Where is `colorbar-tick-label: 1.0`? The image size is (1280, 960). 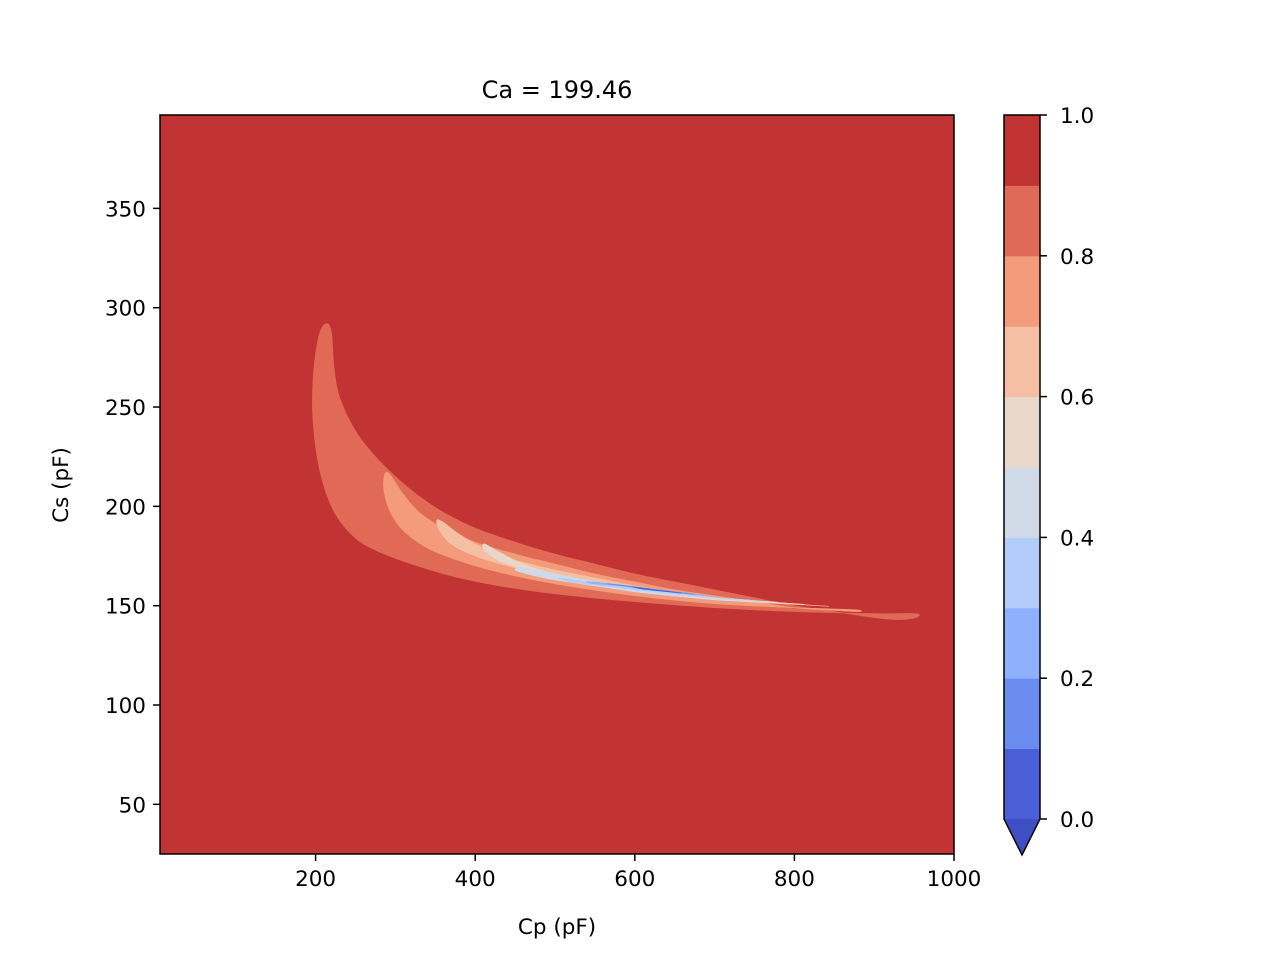
colorbar-tick-label: 1.0 is located at coordinates (1077, 116).